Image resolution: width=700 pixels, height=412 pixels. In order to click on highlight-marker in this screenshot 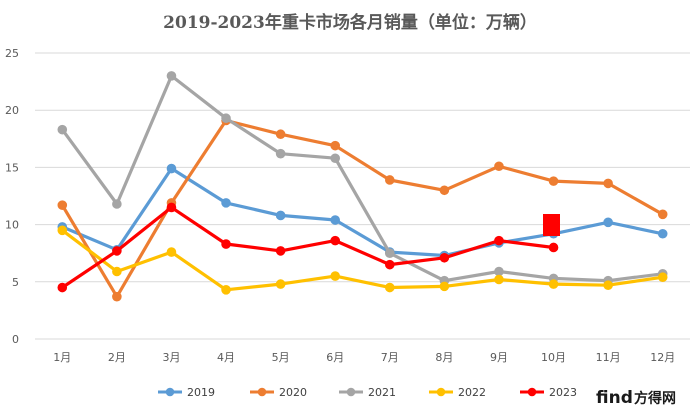, I will do `click(551, 225)`.